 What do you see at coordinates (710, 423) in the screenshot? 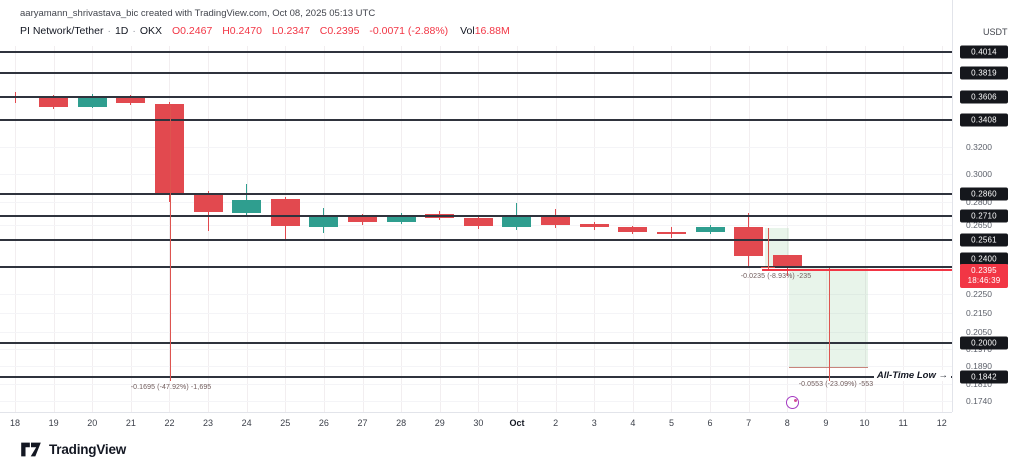
I see `time-axis-label: 6` at bounding box center [710, 423].